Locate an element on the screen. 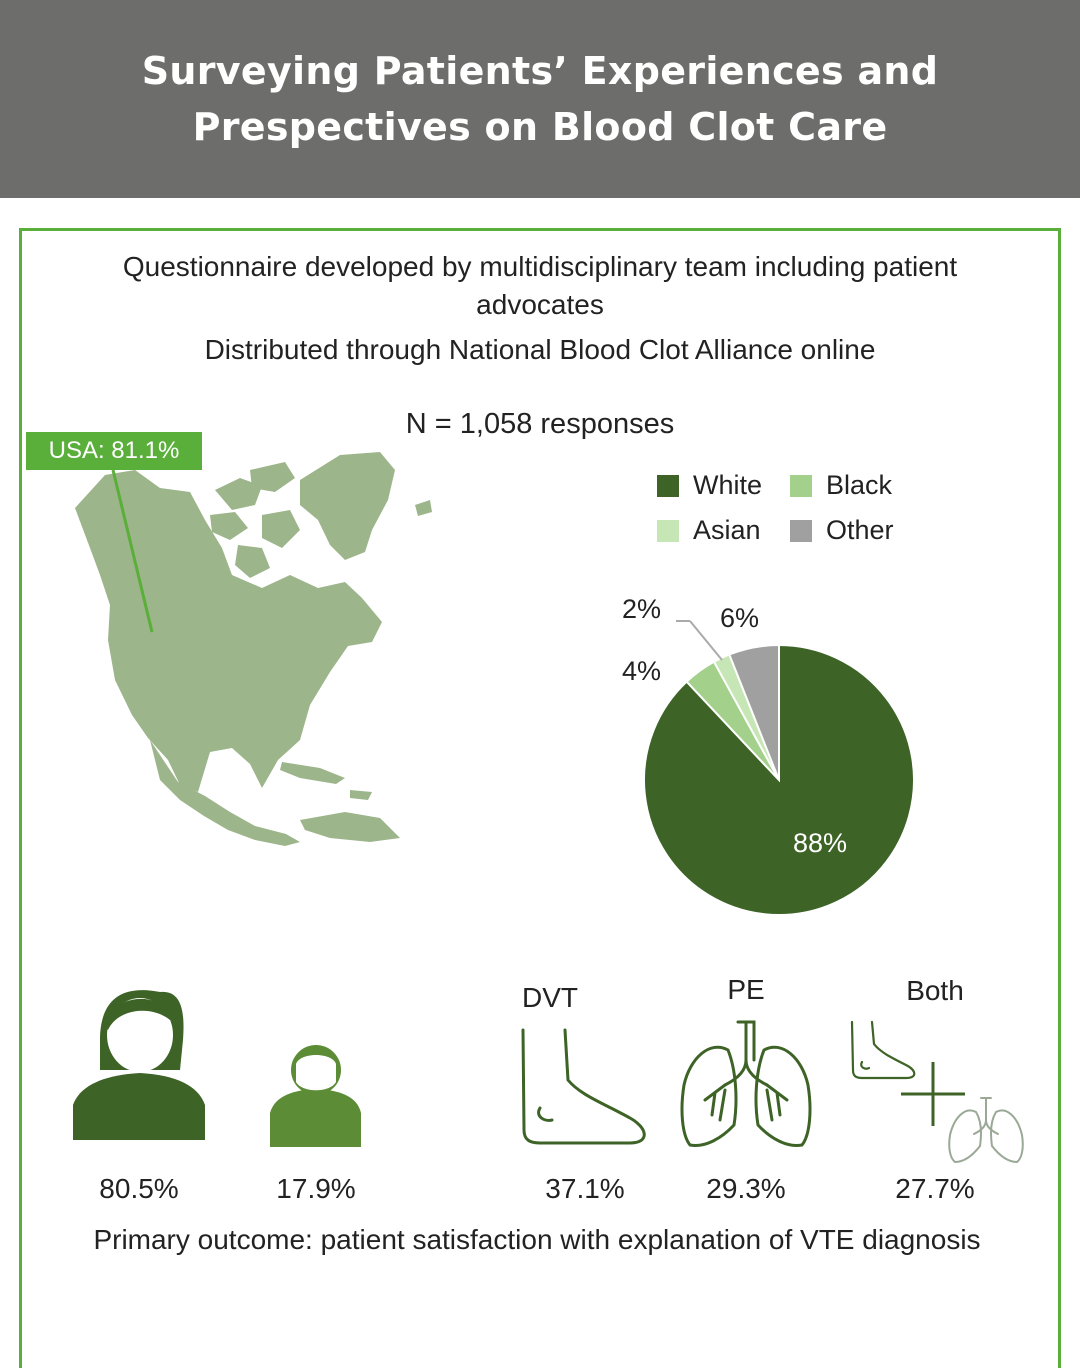  legend-swatch-white is located at coordinates (668, 485).